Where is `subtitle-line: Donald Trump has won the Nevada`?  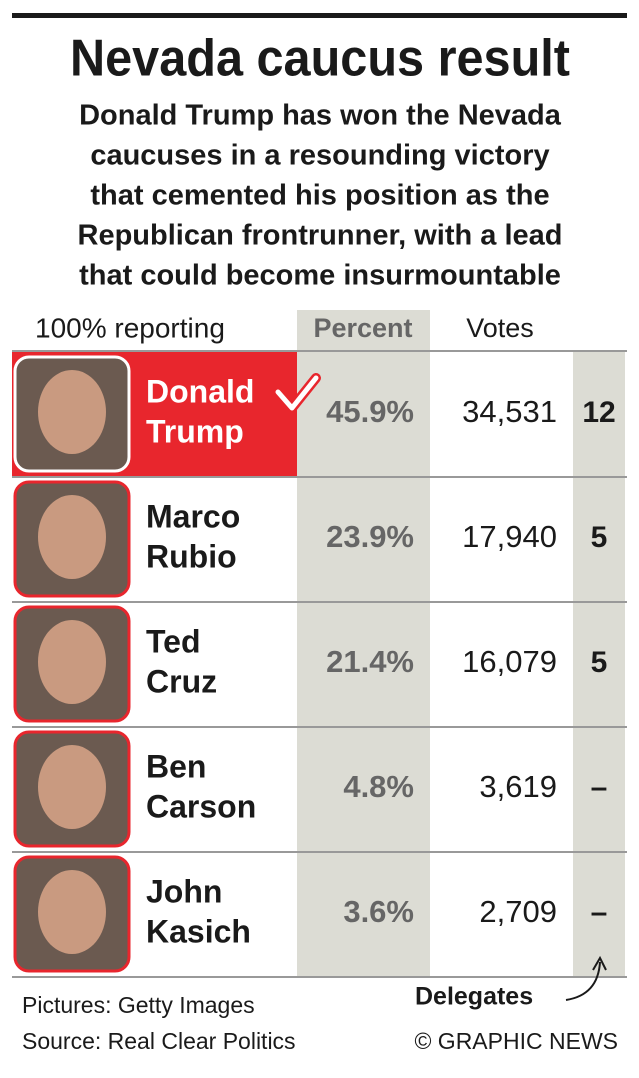
subtitle-line: Donald Trump has won the Nevada is located at coordinates (320, 116).